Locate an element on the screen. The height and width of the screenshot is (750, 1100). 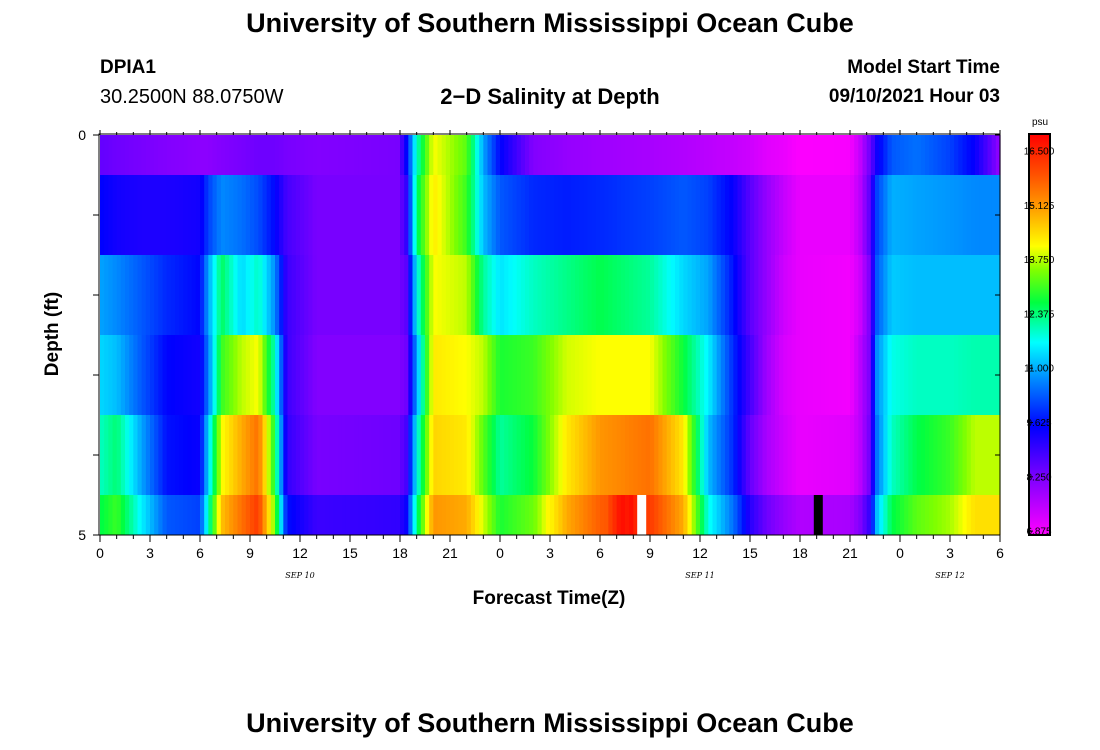
colorbar-label: 15.125 is located at coordinates (1039, 206).